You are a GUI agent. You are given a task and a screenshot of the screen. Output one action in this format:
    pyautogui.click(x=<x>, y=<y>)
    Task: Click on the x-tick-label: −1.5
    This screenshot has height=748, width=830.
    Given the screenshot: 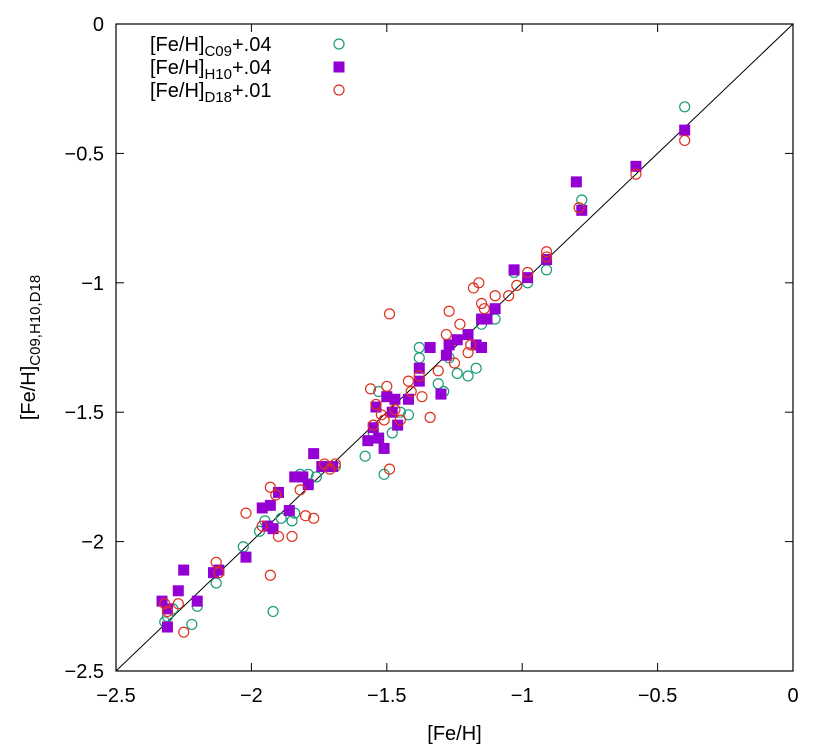 What is the action you would take?
    pyautogui.click(x=386, y=696)
    